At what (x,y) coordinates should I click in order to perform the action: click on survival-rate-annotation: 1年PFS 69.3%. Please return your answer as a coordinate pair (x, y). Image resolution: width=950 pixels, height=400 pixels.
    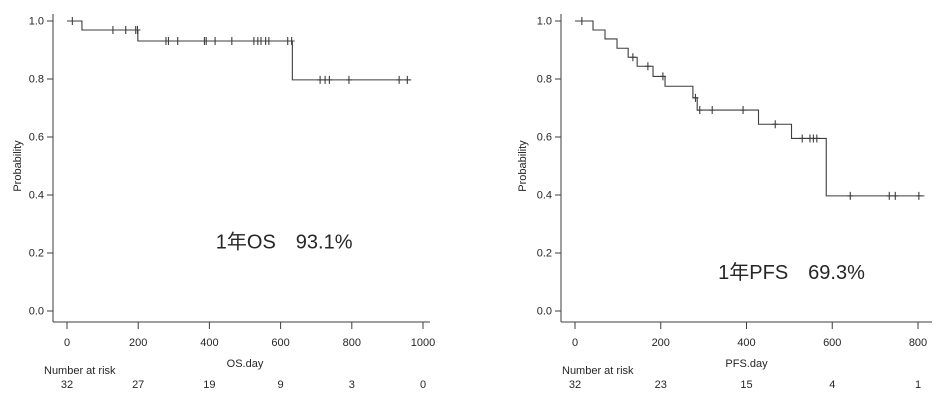
    Looking at the image, I should click on (791, 272).